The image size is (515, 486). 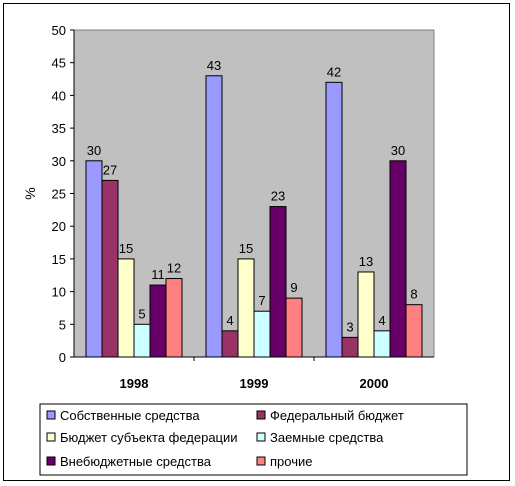 I want to click on data-label: 3, so click(x=349, y=326).